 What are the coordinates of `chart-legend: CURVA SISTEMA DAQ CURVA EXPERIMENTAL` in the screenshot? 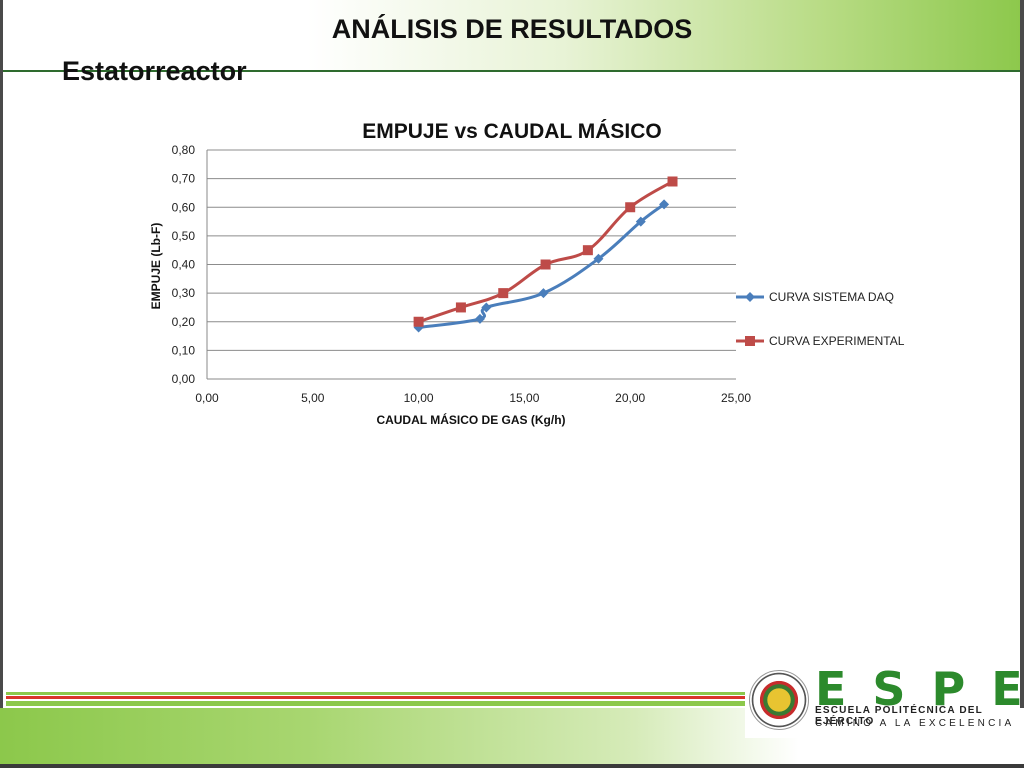 It's located at (820, 319).